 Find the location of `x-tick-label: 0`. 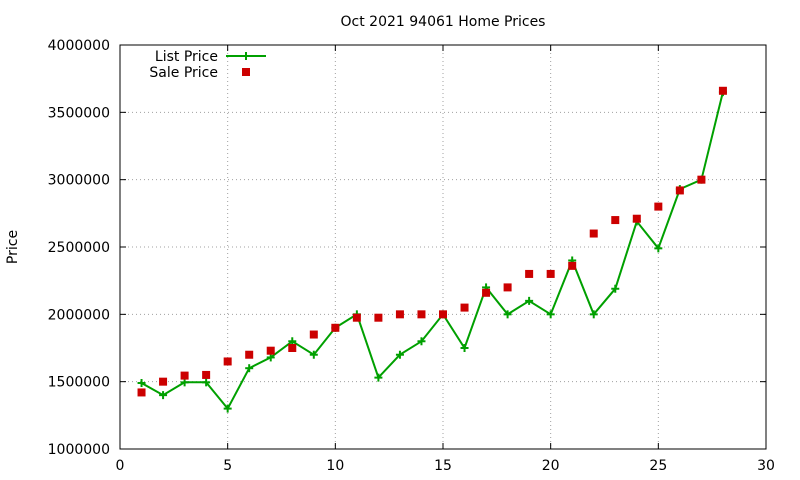

x-tick-label: 0 is located at coordinates (120, 466).